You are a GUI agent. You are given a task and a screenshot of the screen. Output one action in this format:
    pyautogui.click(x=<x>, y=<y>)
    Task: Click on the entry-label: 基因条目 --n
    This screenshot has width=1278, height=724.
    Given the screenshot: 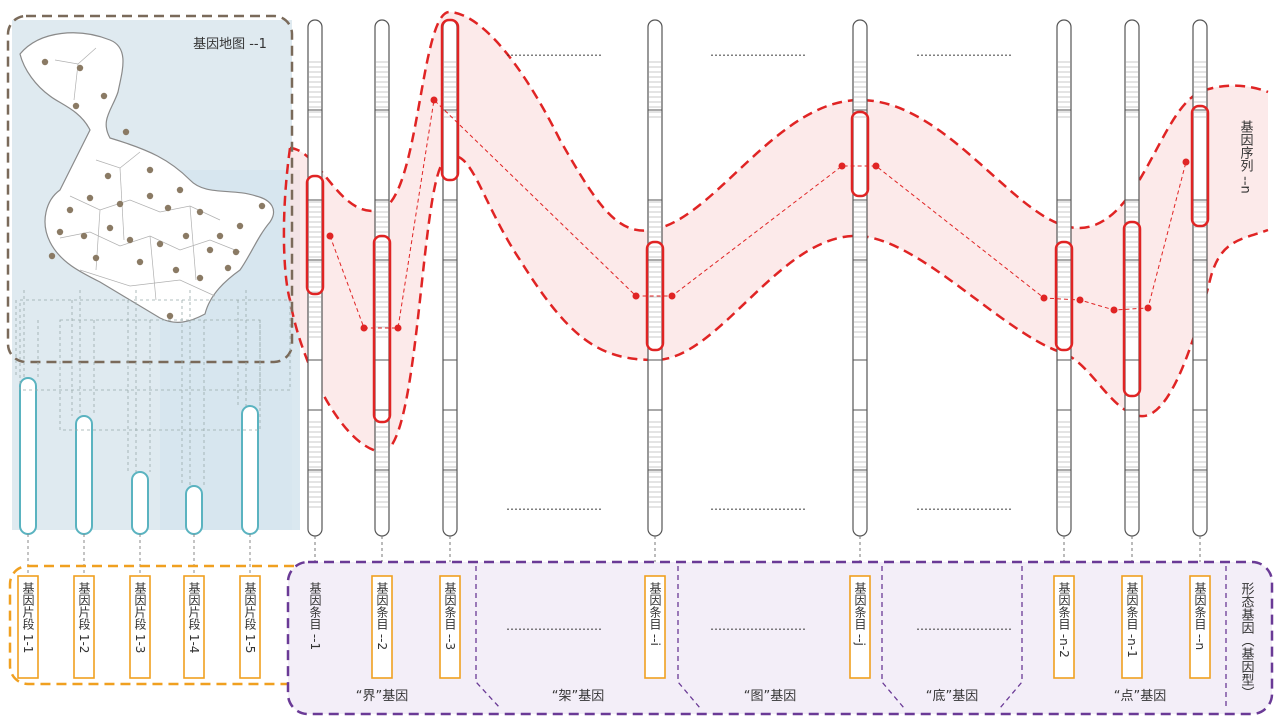 What is the action you would take?
    pyautogui.click(x=1200, y=627)
    